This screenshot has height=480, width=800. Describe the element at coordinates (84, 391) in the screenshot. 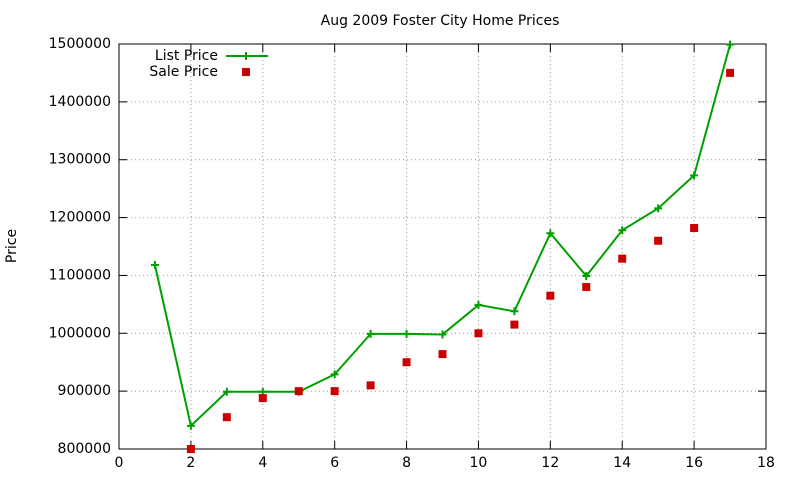

I see `y-tick-label: 900000` at that location.